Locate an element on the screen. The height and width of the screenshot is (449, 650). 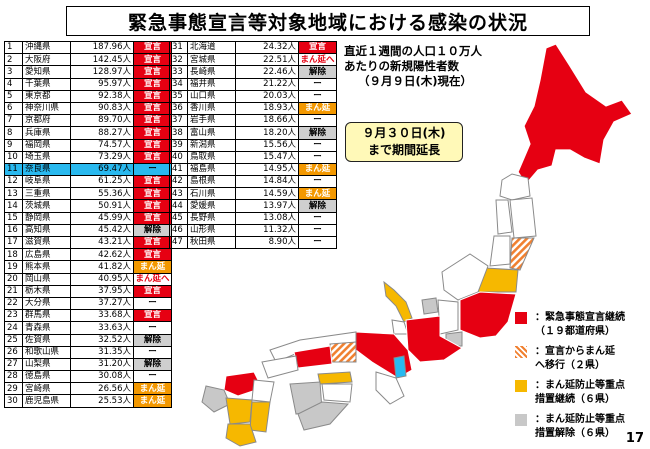
region-chubu-red is located at coordinates (434, 339).